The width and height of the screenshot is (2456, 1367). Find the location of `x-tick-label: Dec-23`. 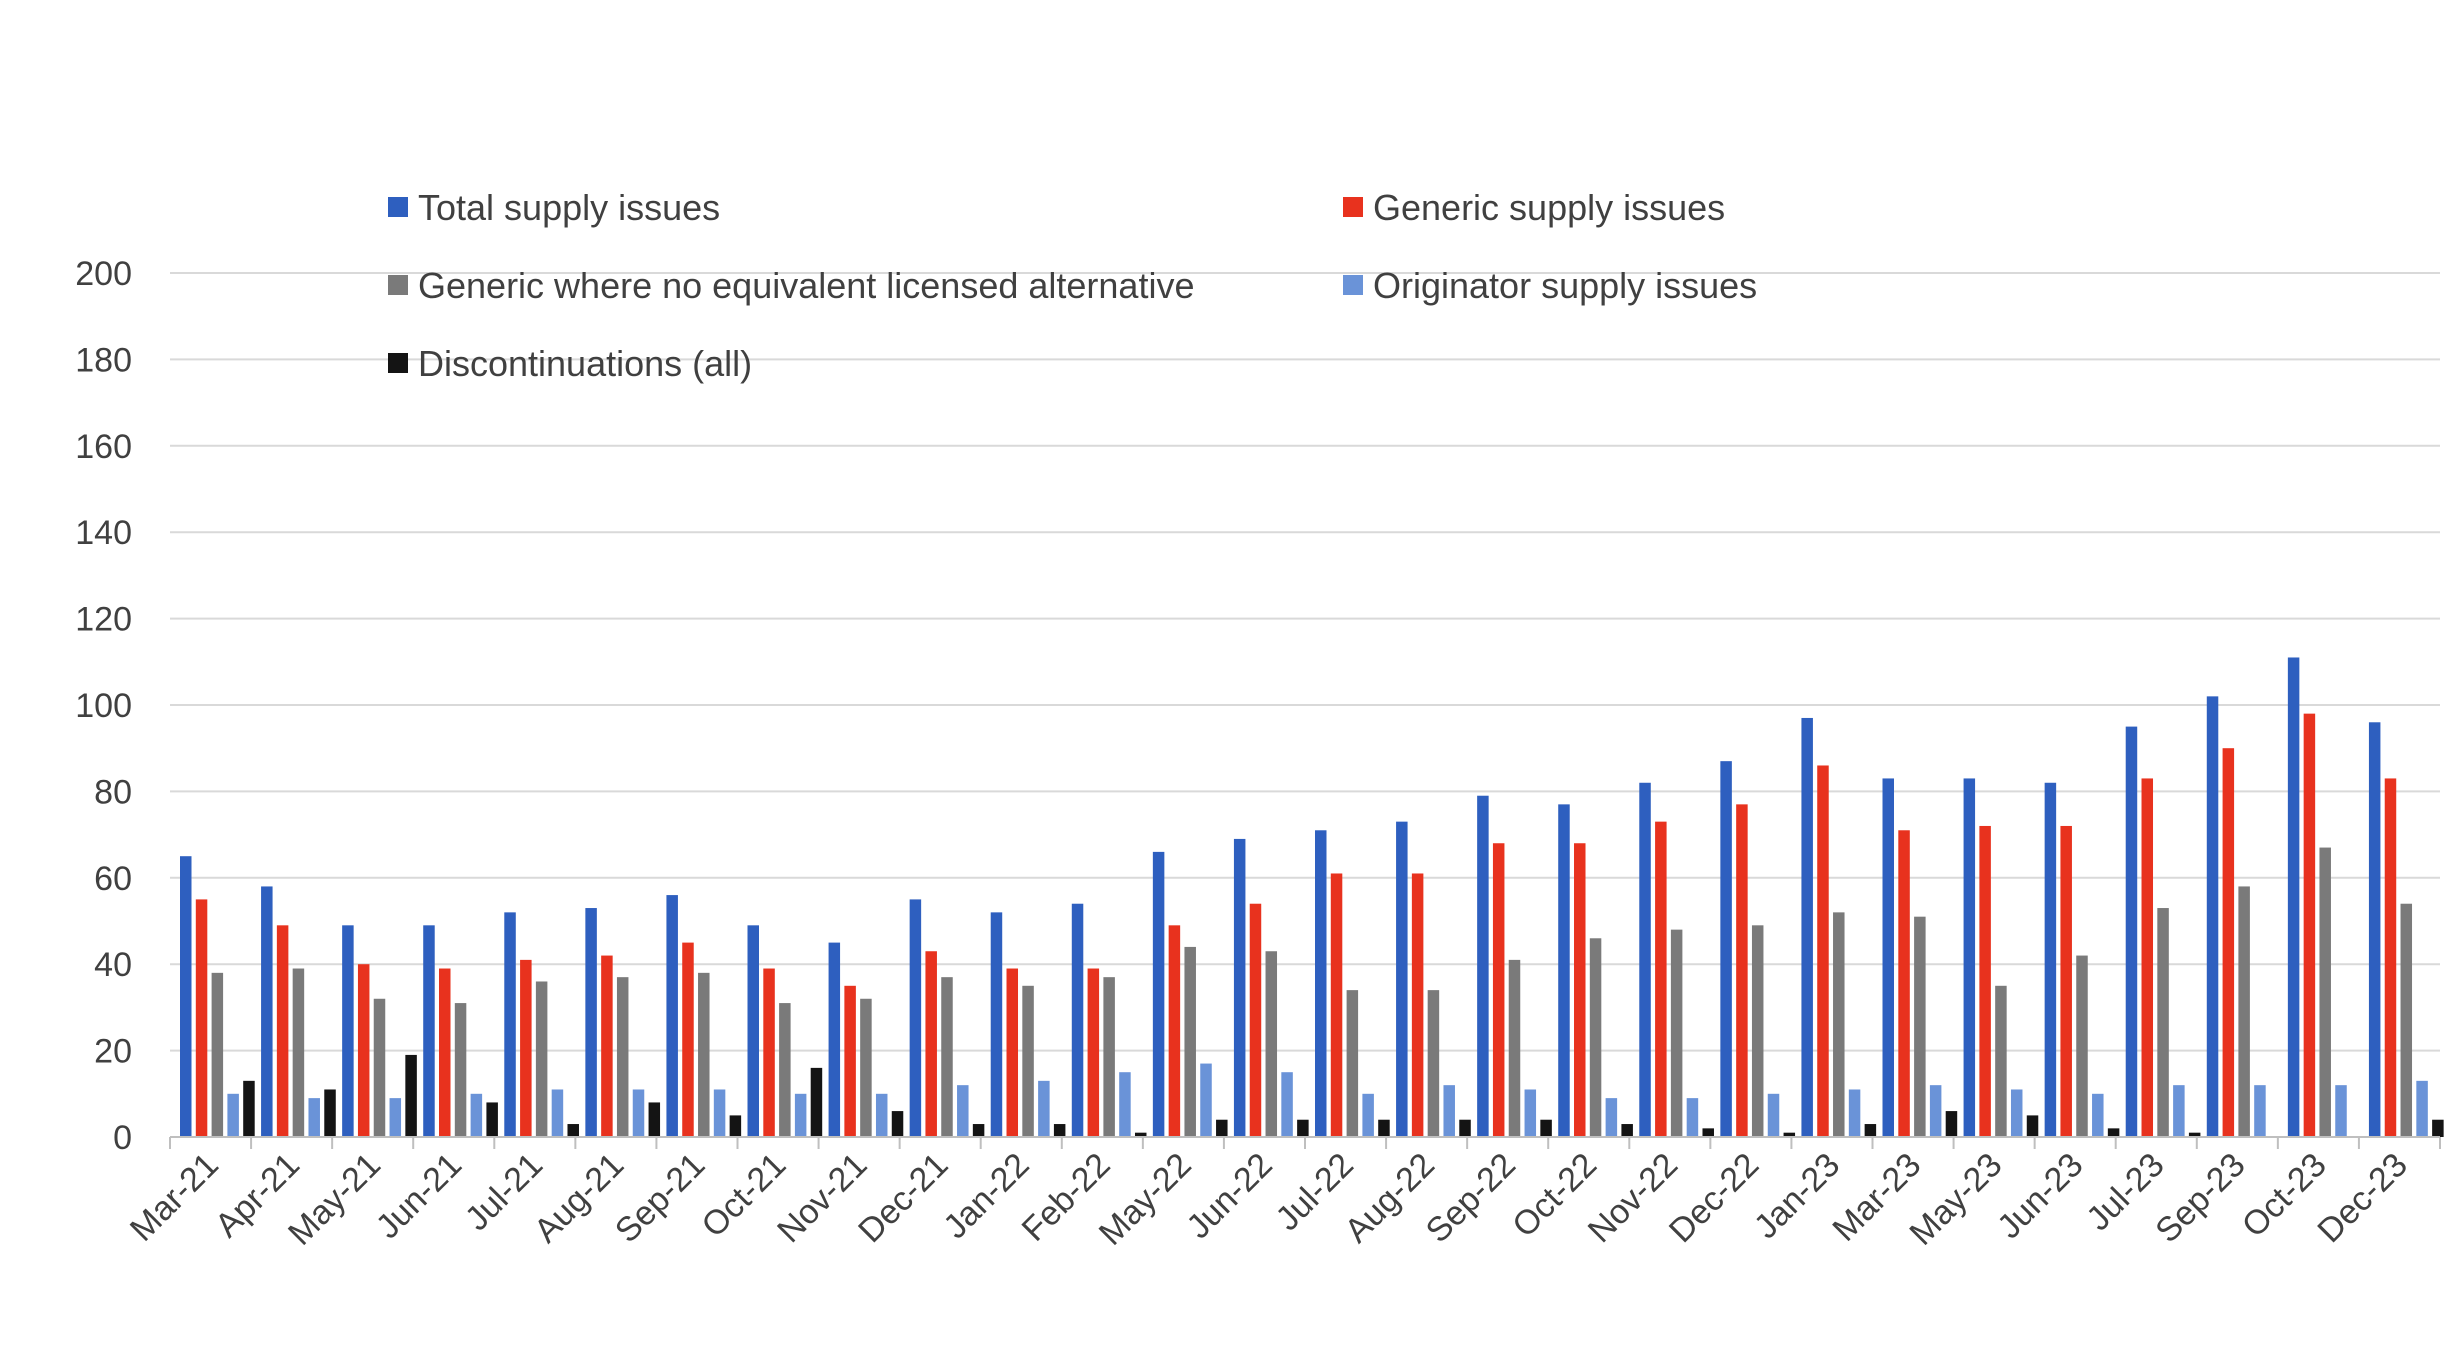

x-tick-label: Dec-23 is located at coordinates (2362, 1198).